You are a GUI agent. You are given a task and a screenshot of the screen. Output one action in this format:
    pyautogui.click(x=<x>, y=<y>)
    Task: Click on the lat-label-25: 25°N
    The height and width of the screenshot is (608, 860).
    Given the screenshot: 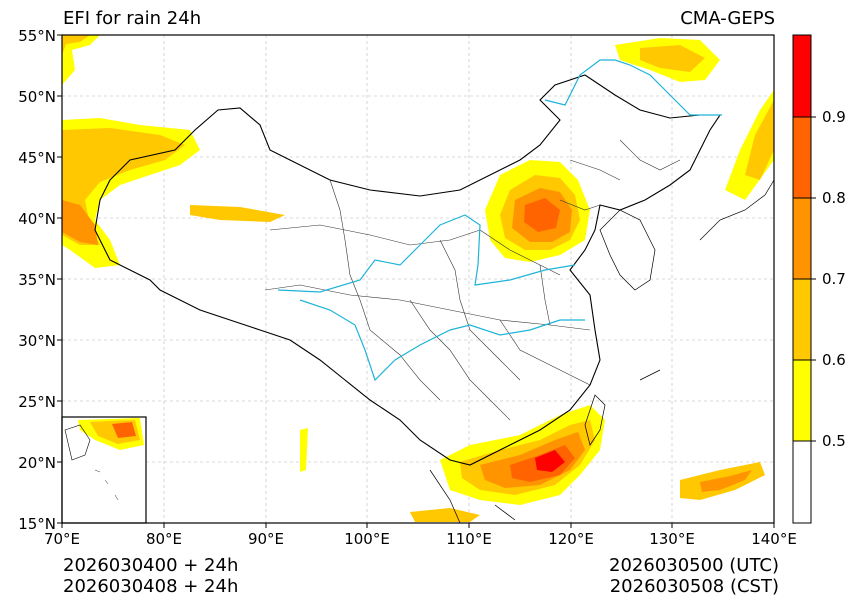 What is the action you would take?
    pyautogui.click(x=37, y=402)
    